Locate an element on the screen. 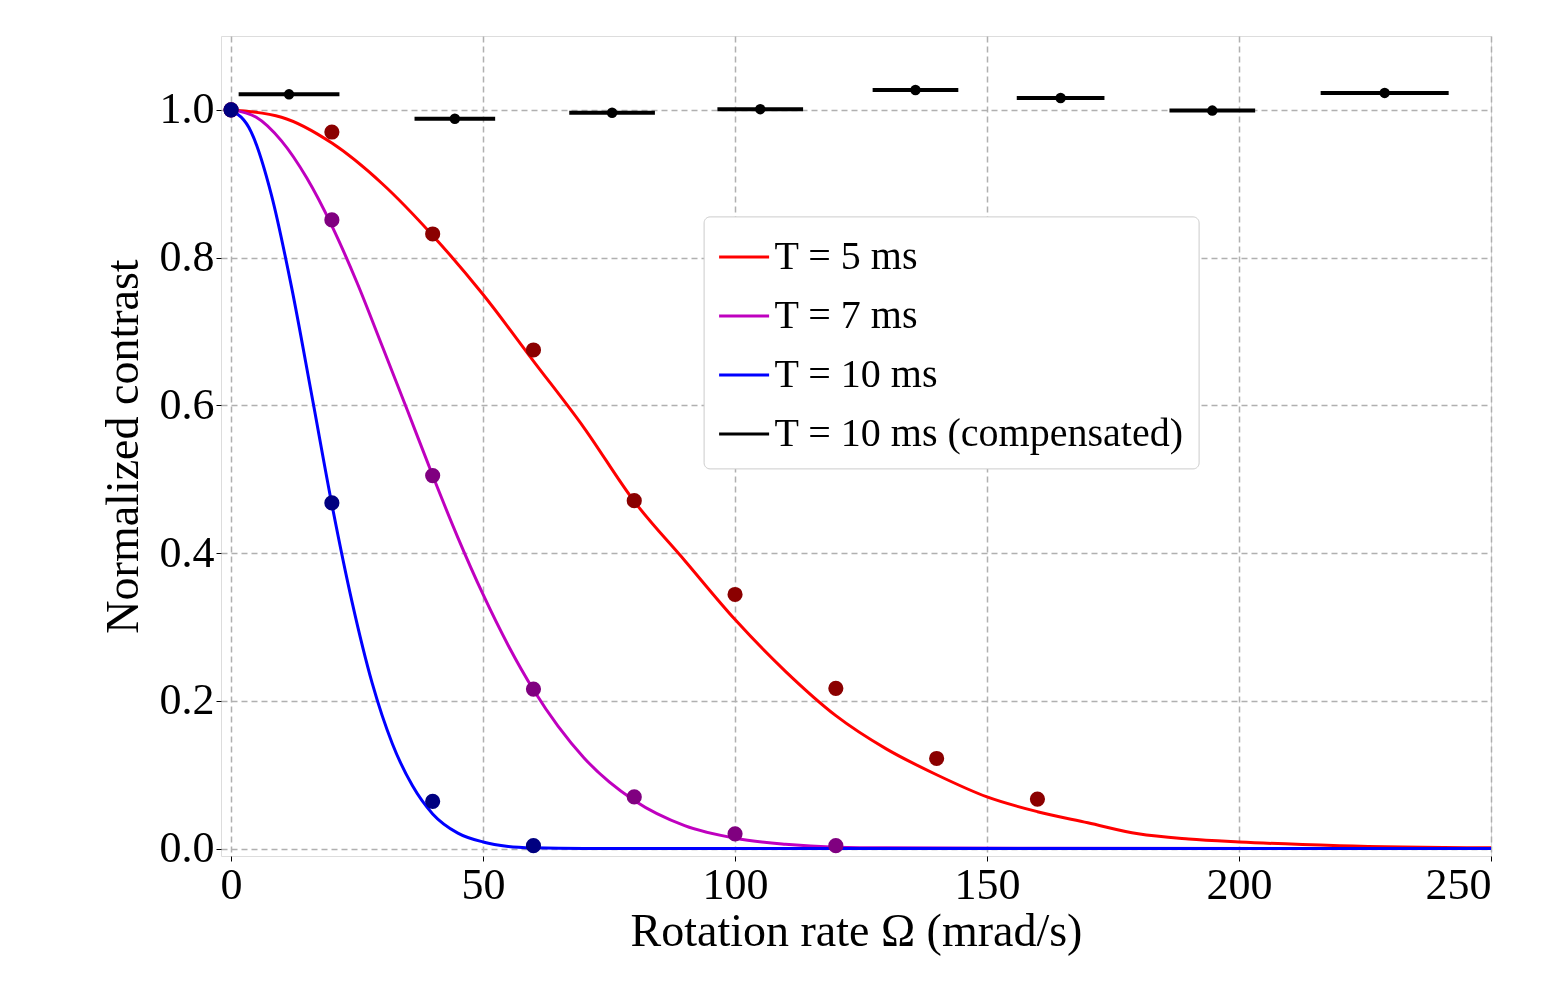  y-axis-title: Normalized contrast is located at coordinates (122, 446).